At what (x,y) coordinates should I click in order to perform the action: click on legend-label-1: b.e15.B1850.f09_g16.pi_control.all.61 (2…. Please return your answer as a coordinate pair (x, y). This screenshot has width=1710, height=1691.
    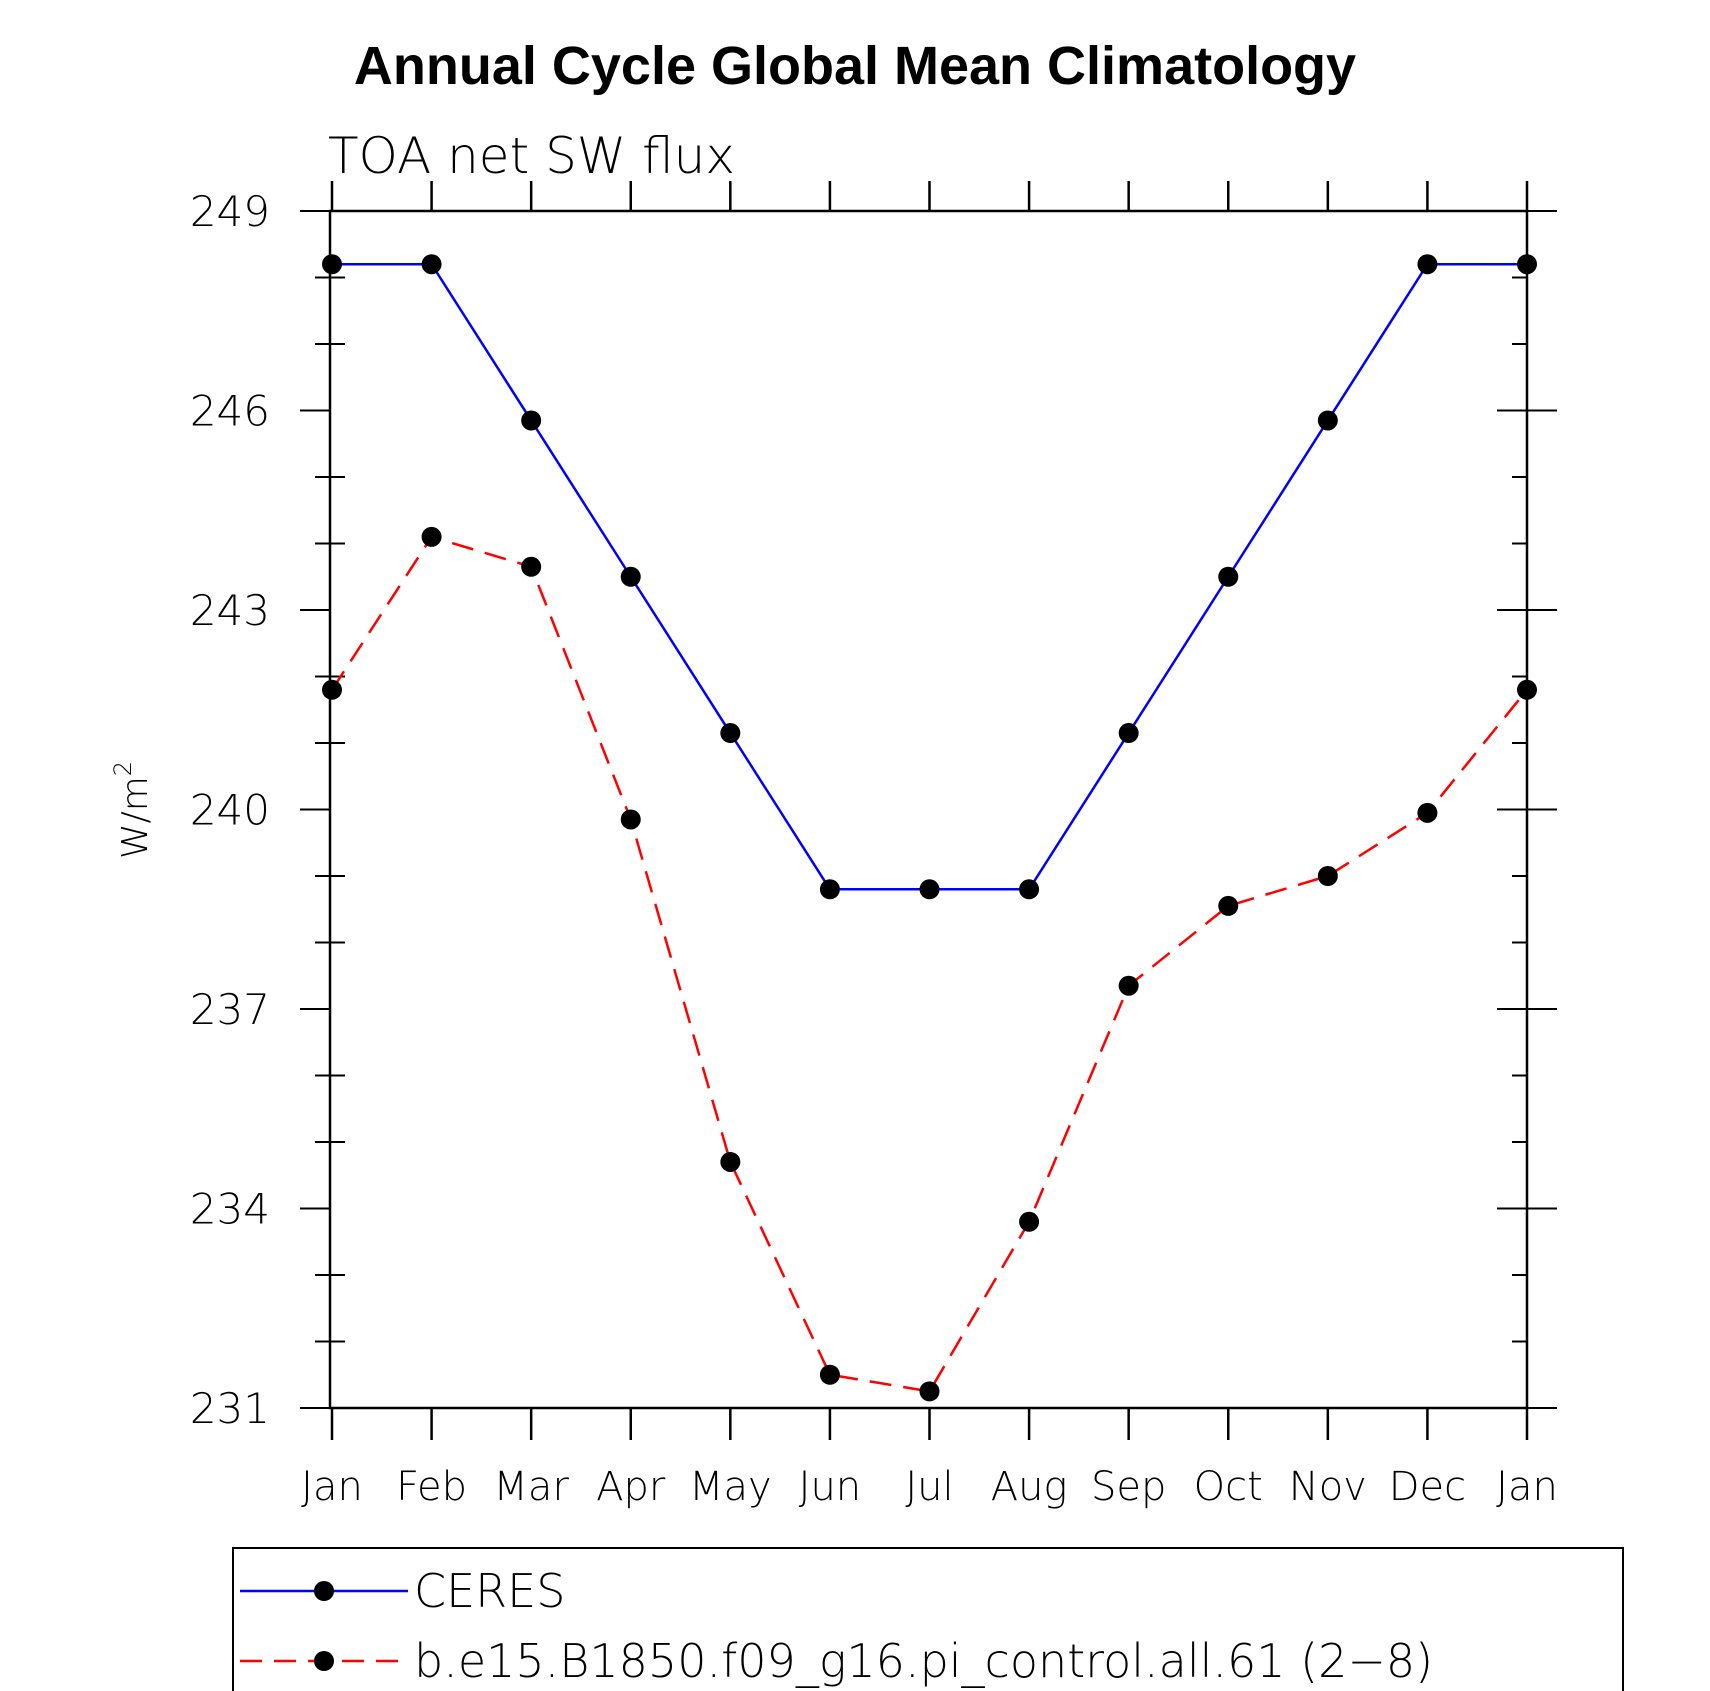
    Looking at the image, I should click on (923, 1661).